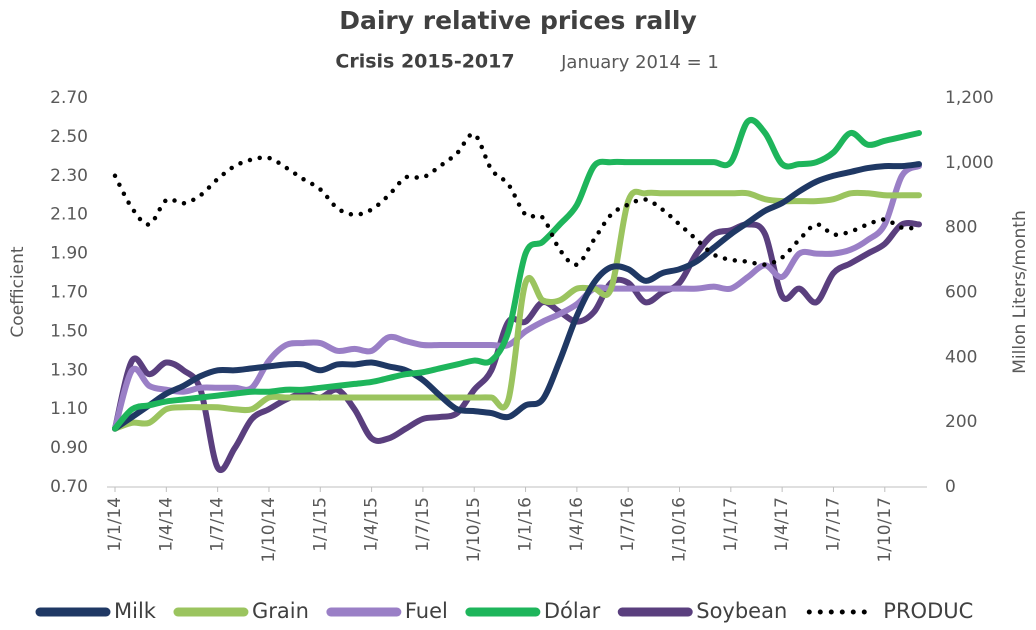 Image resolution: width=1036 pixels, height=630 pixels. Describe the element at coordinates (731, 524) in the screenshot. I see `x-tick-label: 1/1/17` at that location.